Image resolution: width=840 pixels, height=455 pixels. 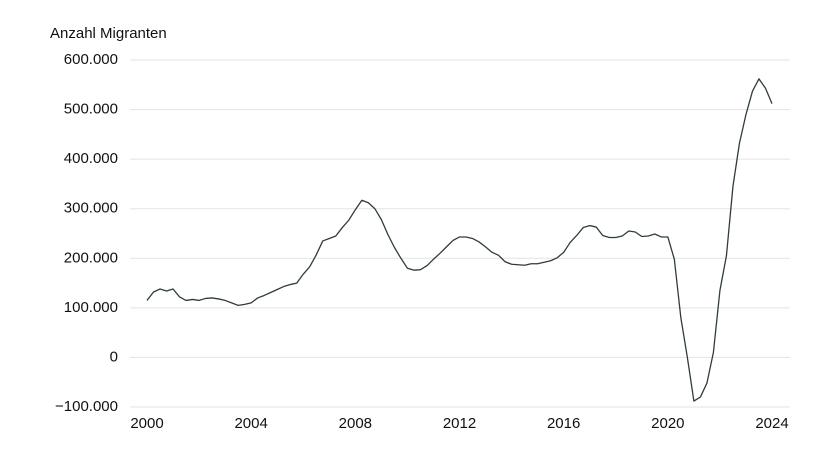 I want to click on x-tick-label: 2012, so click(x=459, y=423).